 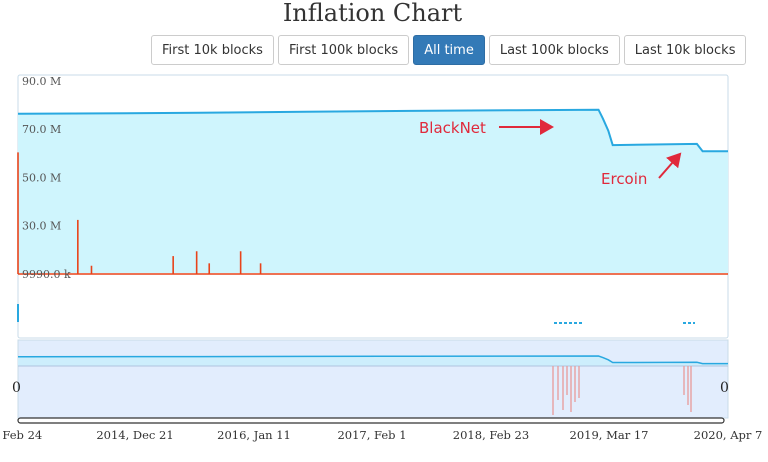 What do you see at coordinates (609, 435) in the screenshot?
I see `x-tick-label: 2019, Mar 17` at bounding box center [609, 435].